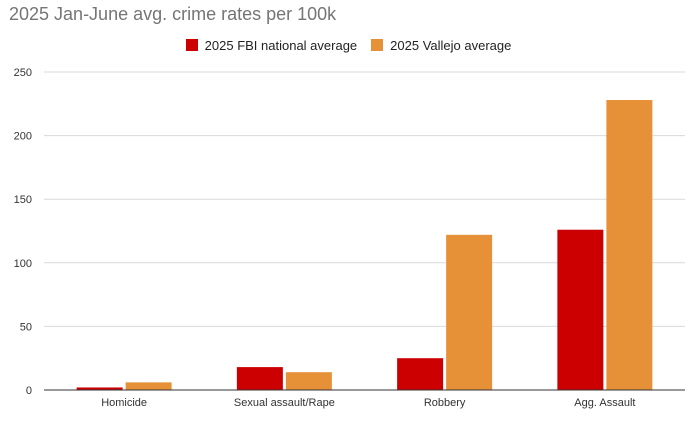  Describe the element at coordinates (23, 200) in the screenshot. I see `y-tick-label: 150` at that location.